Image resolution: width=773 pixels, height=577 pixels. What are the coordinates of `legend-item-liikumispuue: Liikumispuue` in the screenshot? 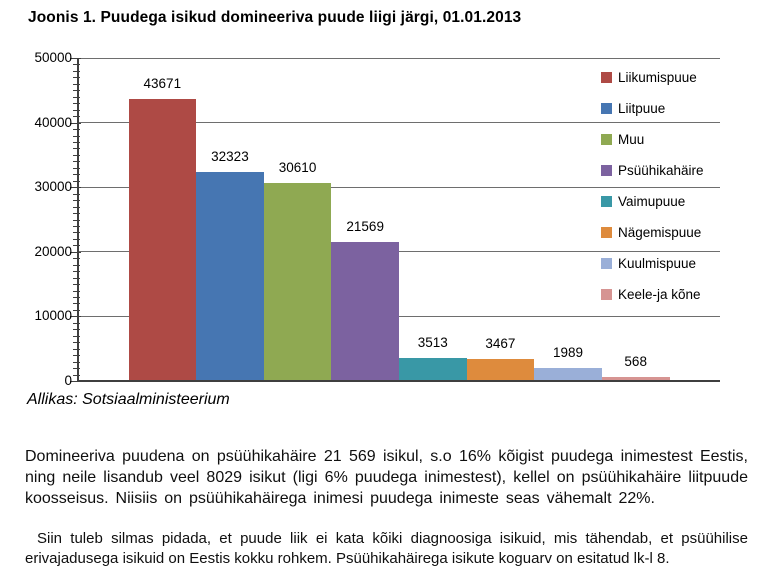 It's located at (649, 77).